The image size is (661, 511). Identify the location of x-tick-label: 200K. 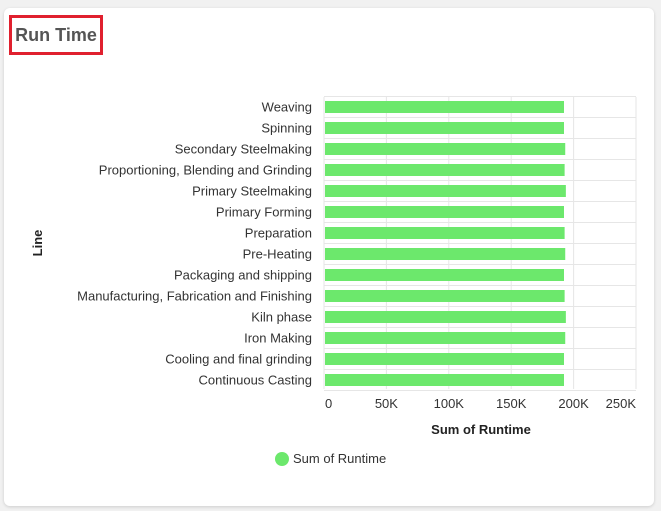
(573, 403).